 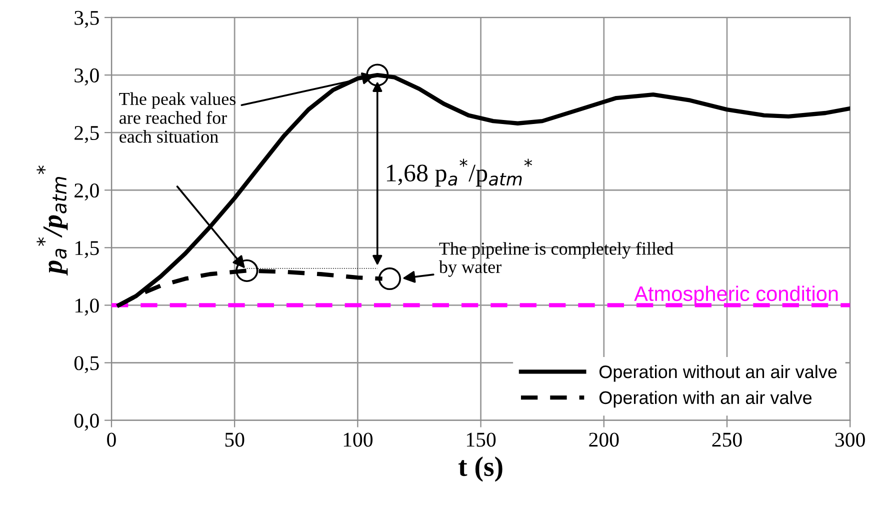 What do you see at coordinates (86, 422) in the screenshot?
I see `y-tick-label: 0,0` at bounding box center [86, 422].